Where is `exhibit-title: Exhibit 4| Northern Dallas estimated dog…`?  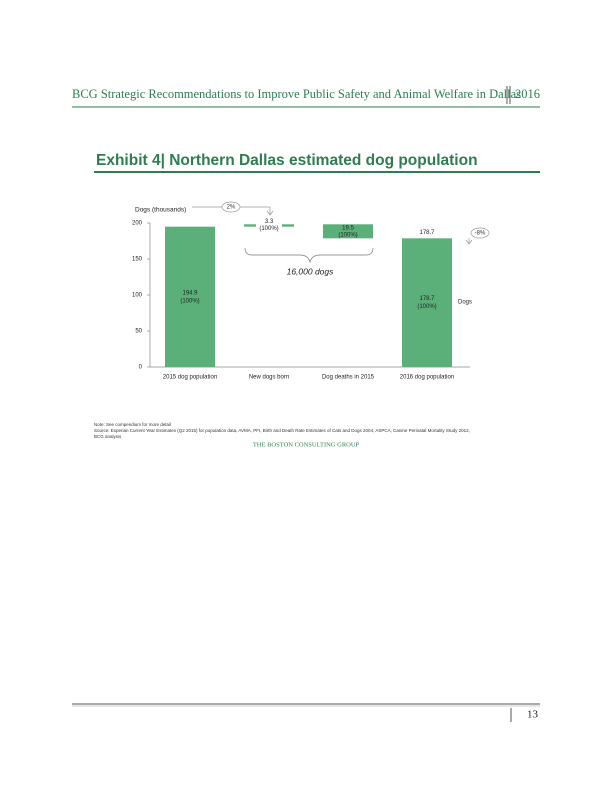 exhibit-title: Exhibit 4| Northern Dallas estimated dog… is located at coordinates (287, 160).